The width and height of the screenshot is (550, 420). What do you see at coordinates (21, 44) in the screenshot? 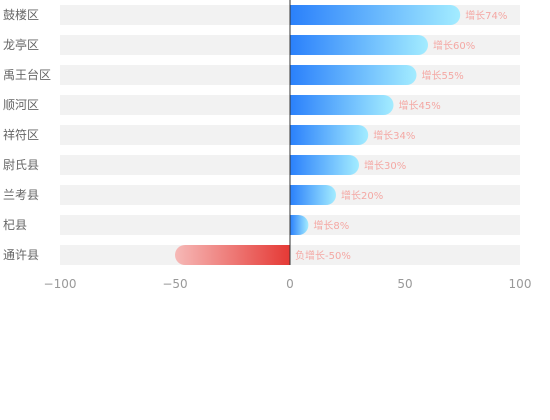
I see `category-label: 龙亭区` at bounding box center [21, 44].